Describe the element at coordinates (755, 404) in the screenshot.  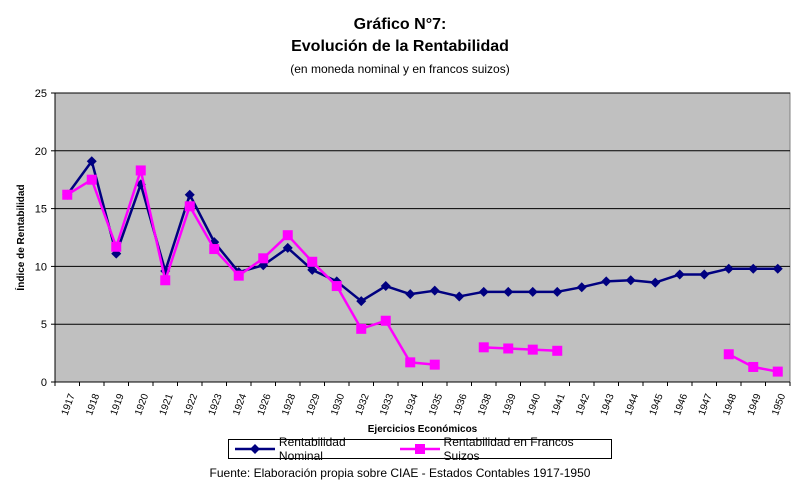
I see `x-tick-label: 1949` at that location.